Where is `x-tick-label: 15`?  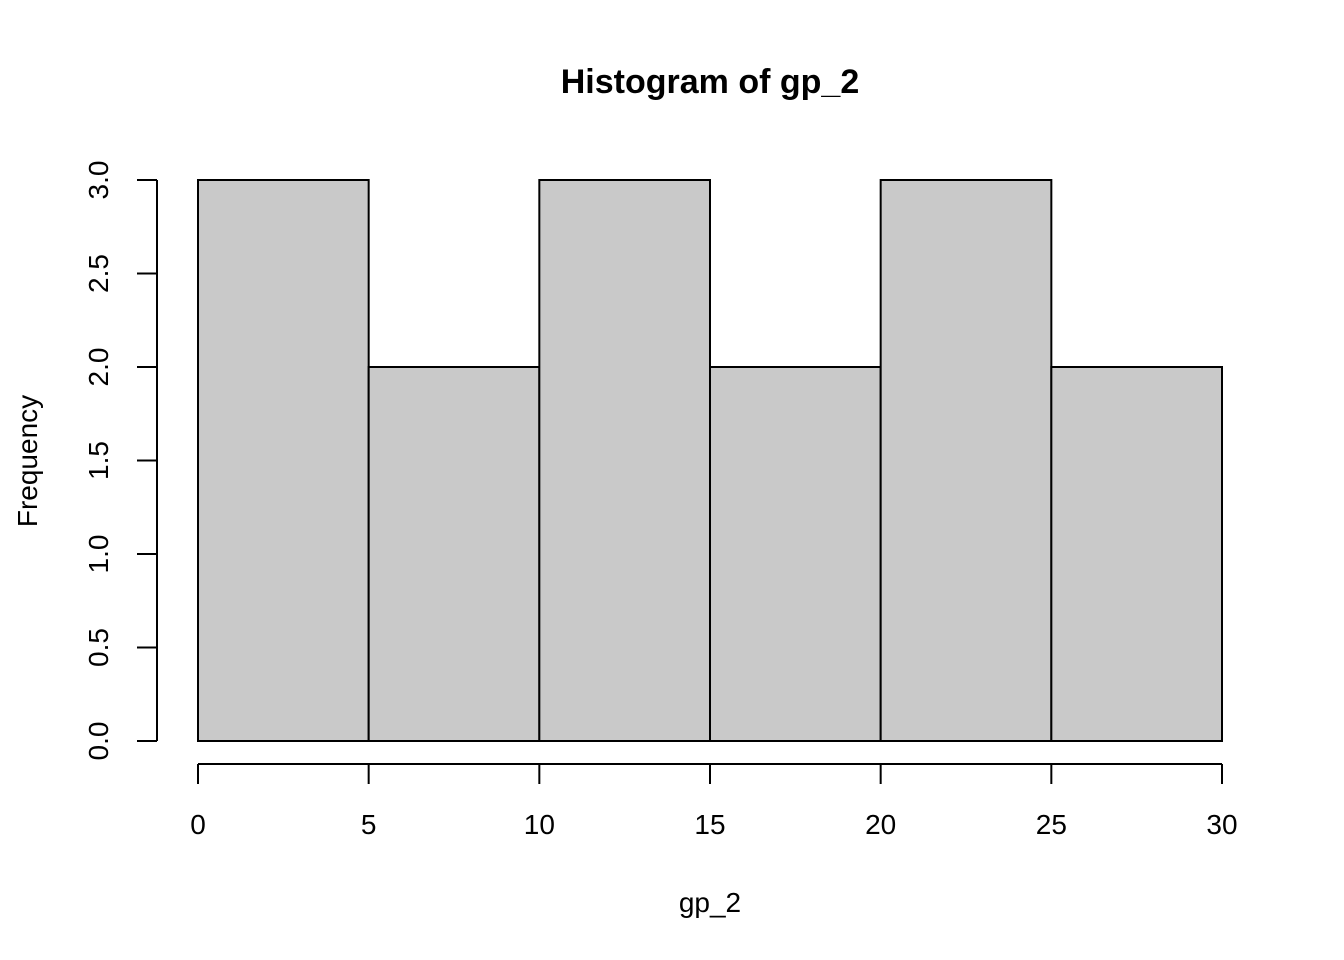
x-tick-label: 15 is located at coordinates (709, 824).